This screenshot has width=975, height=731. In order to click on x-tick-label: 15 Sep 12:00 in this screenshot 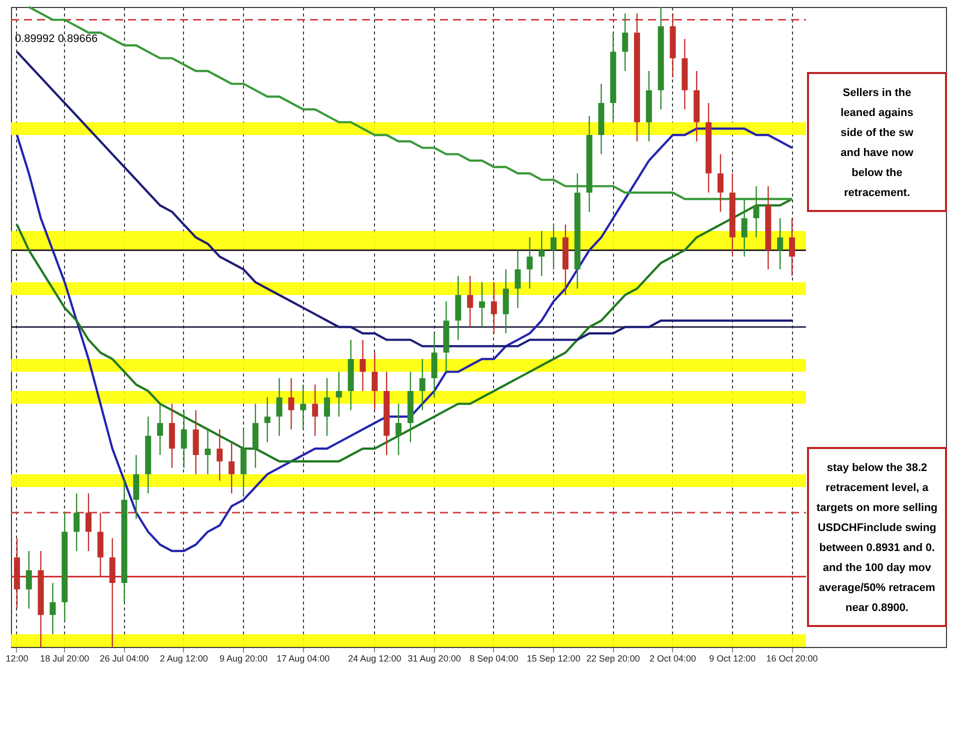, I will do `click(553, 659)`.